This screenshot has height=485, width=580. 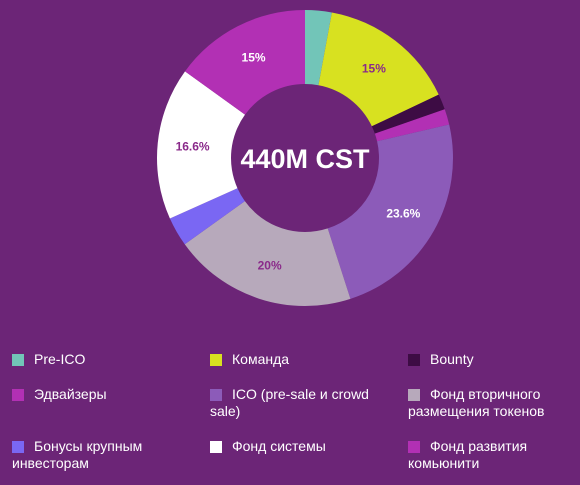 I want to click on legend-label: Эдвайзеры, so click(x=70, y=394).